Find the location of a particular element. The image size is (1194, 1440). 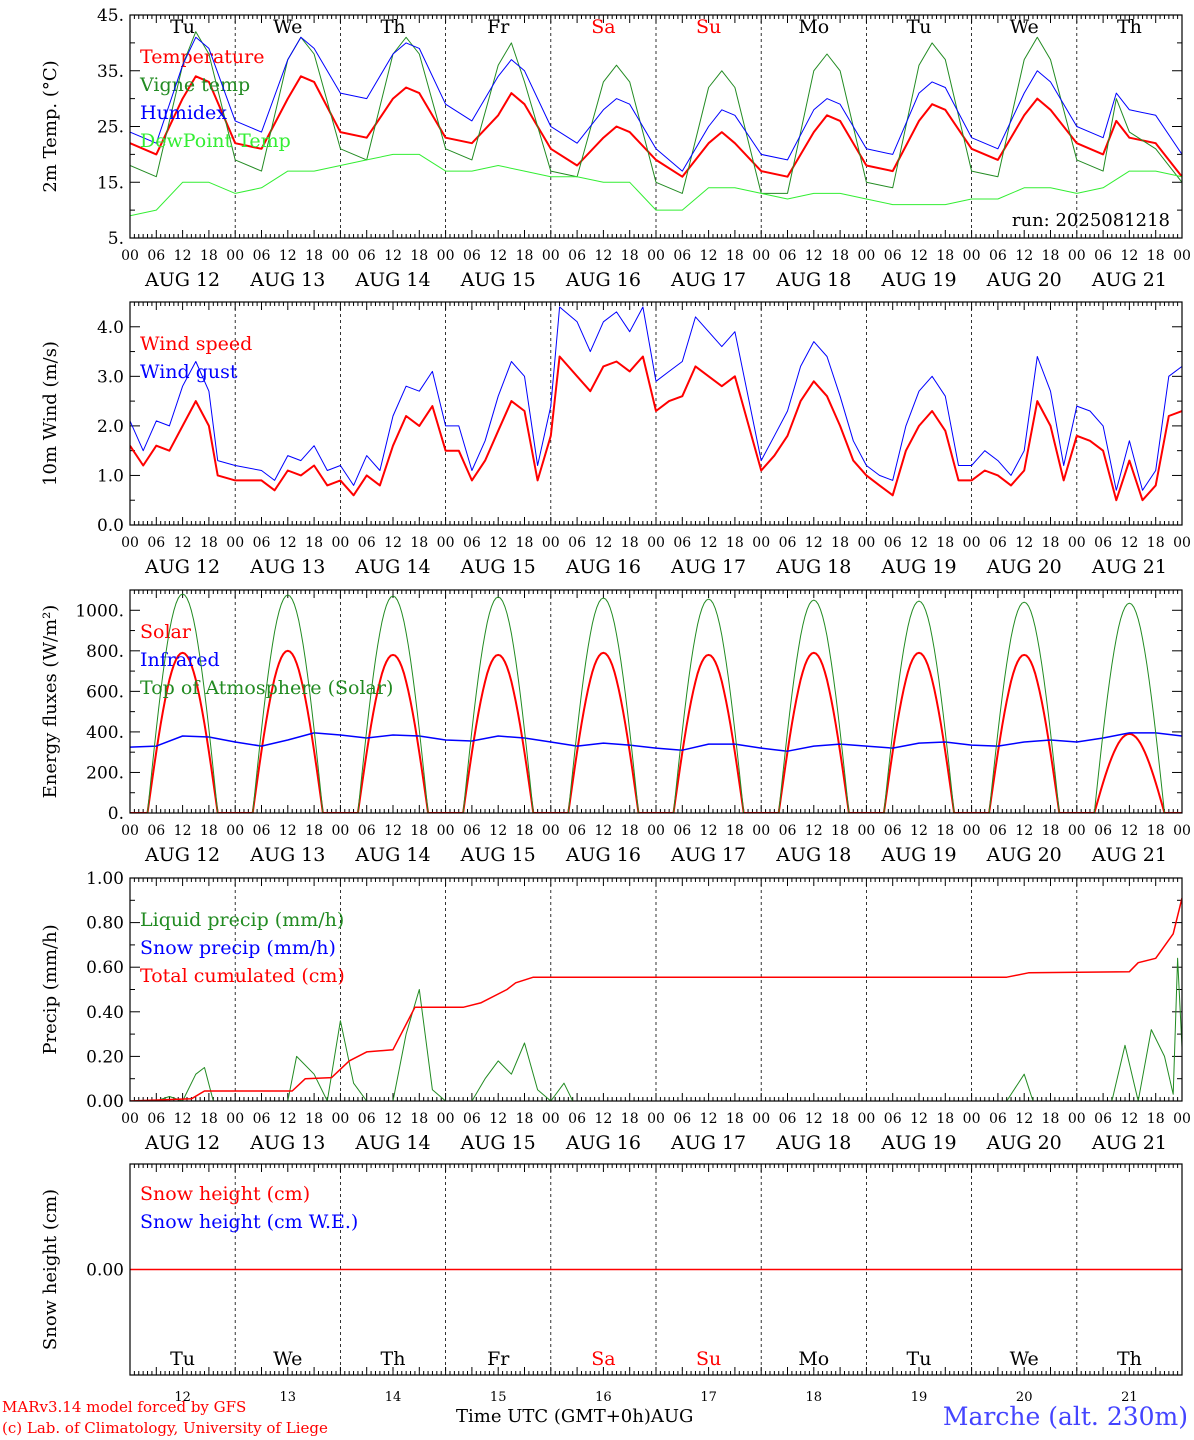

weekday-label: Fr is located at coordinates (498, 1359).